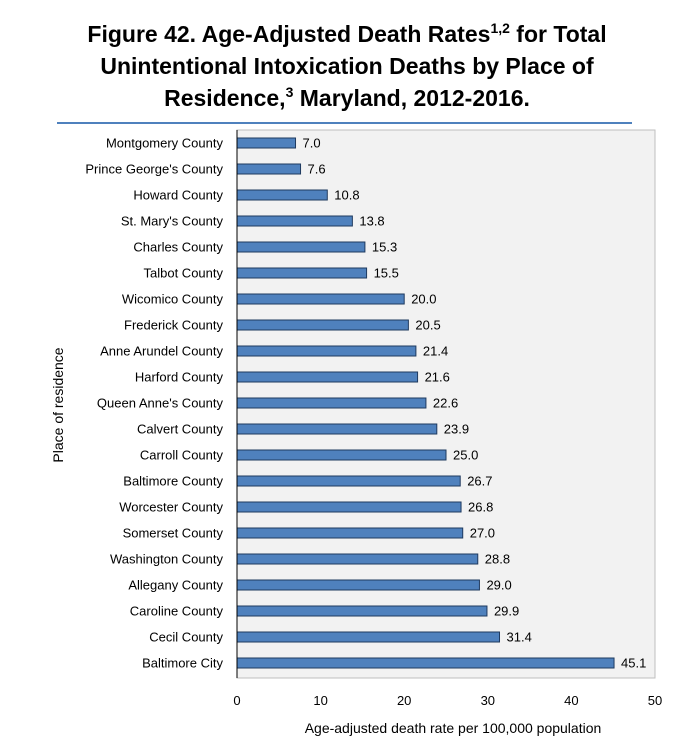 This screenshot has height=738, width=694. I want to click on data-label: 28.8, so click(497, 559).